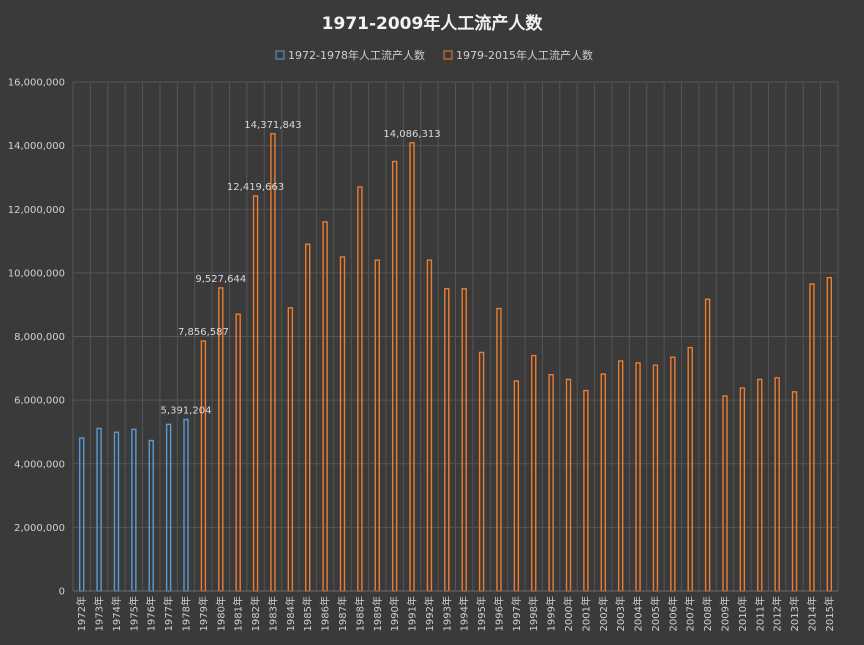  What do you see at coordinates (707, 613) in the screenshot?
I see `x-tick-label: 2008年` at bounding box center [707, 613].